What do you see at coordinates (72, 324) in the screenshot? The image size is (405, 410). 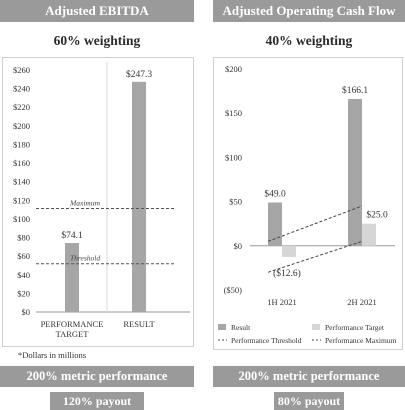 I see `ebitda-category-label: PERFORMANCE` at bounding box center [72, 324].